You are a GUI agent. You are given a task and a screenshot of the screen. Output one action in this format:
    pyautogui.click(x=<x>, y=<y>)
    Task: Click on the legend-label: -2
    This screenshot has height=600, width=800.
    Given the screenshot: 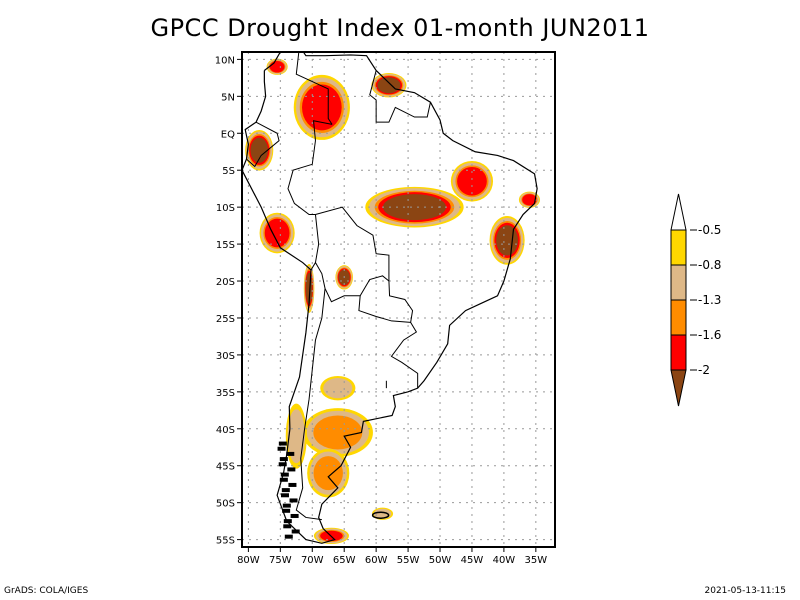 What is the action you would take?
    pyautogui.click(x=704, y=370)
    